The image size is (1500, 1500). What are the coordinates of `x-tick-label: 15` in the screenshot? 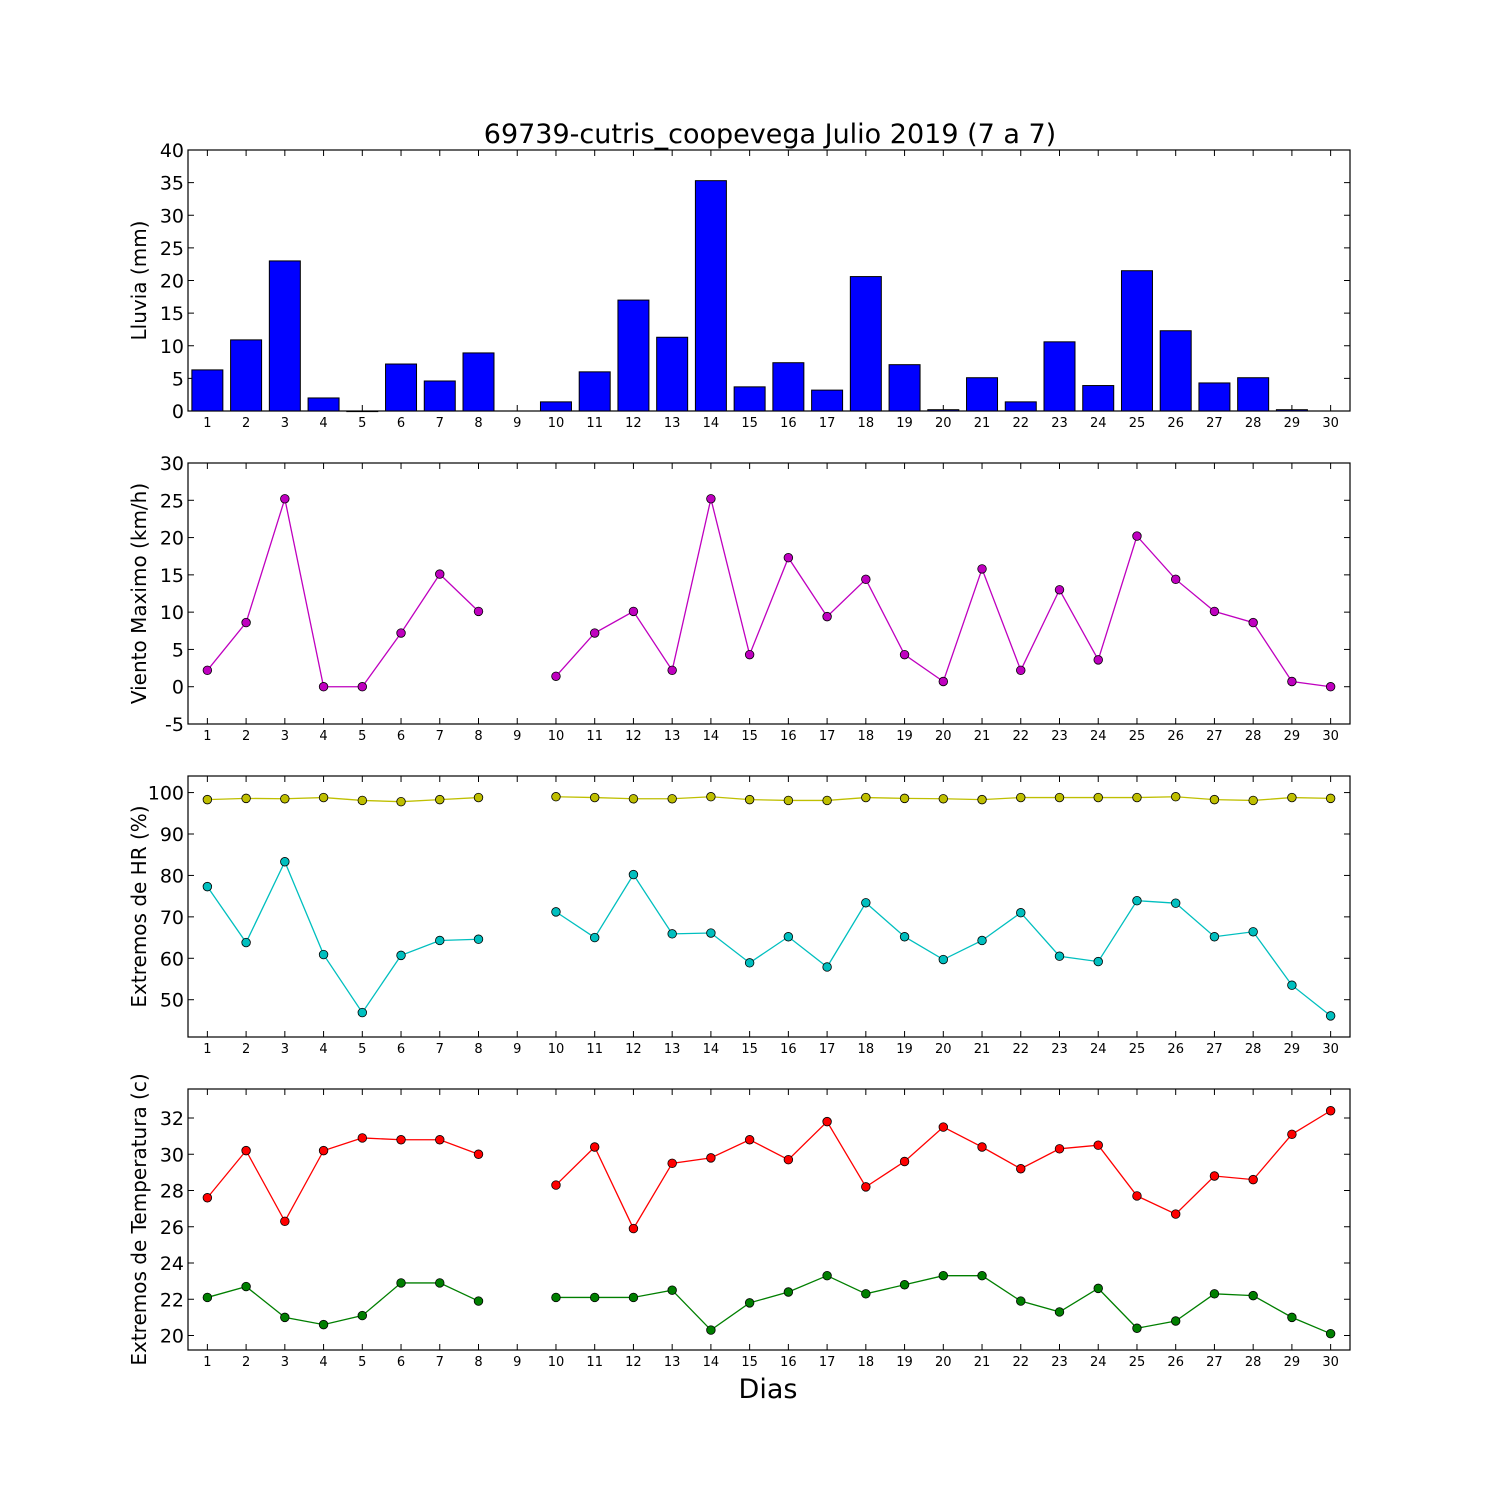 It's located at (749, 1362).